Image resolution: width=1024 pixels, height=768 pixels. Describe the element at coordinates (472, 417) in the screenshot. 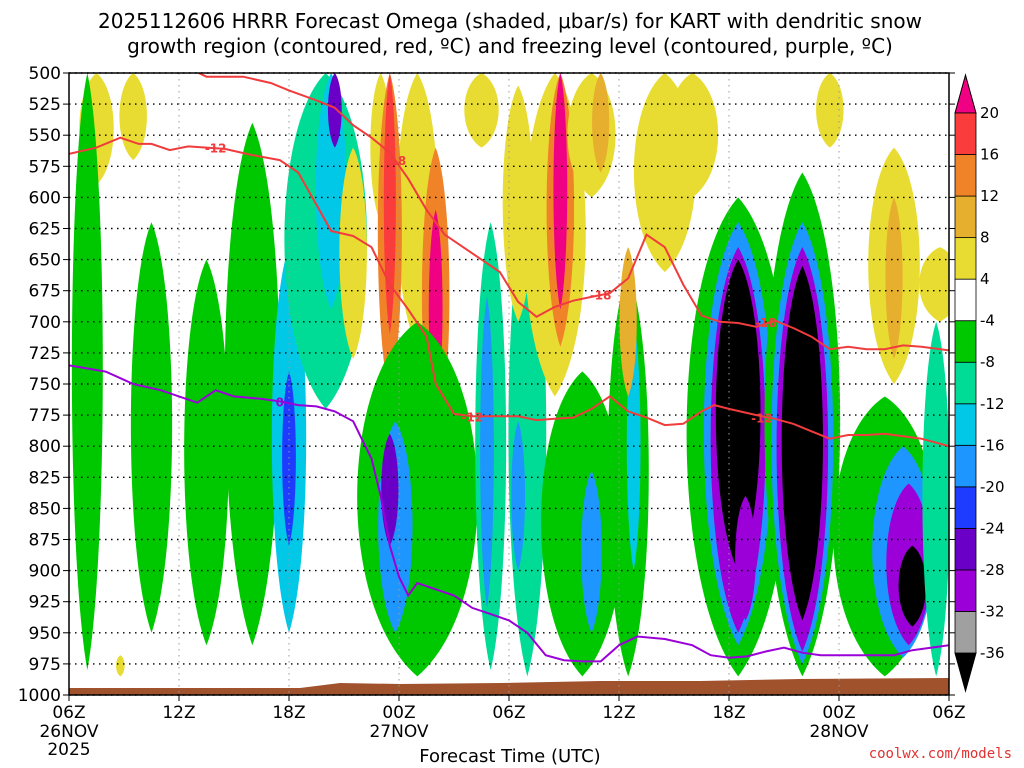

I see `contour-label-minus12-b: -12` at that location.